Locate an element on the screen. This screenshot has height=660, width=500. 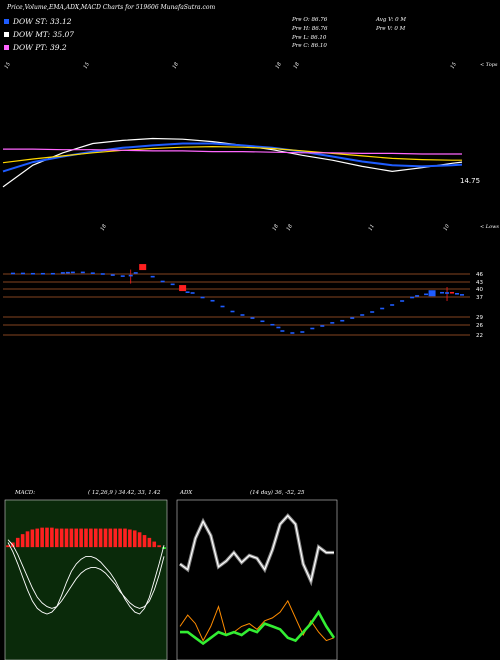
adx-params: (14 day) 36, -52, 25 is located at coordinates (277, 493).